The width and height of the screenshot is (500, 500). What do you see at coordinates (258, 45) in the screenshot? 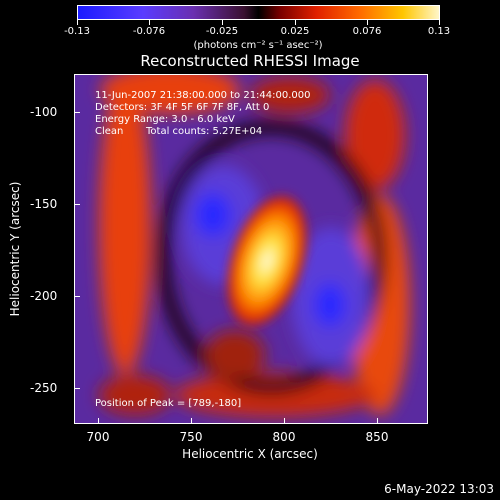
I see `colorbar-units: (photons cm⁻² s⁻¹ asec⁻²)` at bounding box center [258, 45].